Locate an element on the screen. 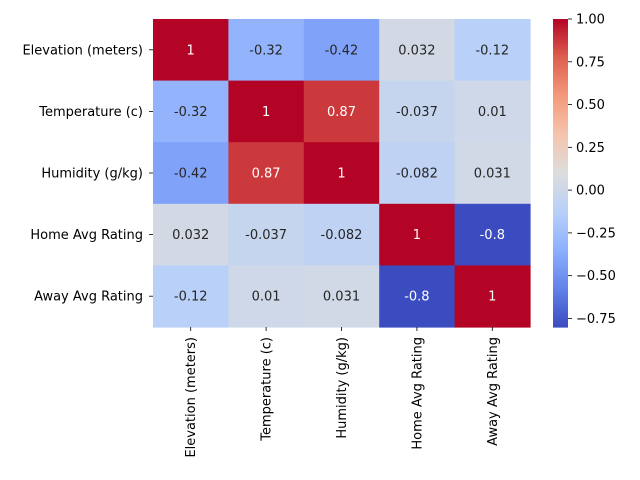  colorbar-tick-label: 1.00 is located at coordinates (590, 20).